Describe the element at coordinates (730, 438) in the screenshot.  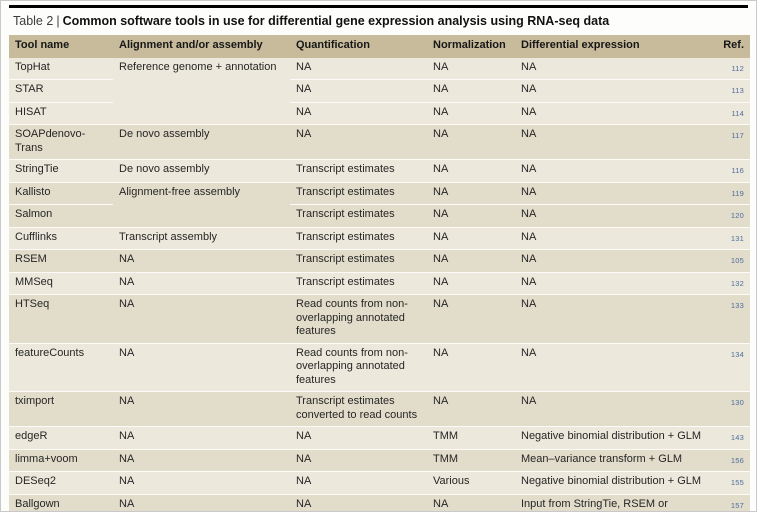
I see `cell-ref: 143` at that location.